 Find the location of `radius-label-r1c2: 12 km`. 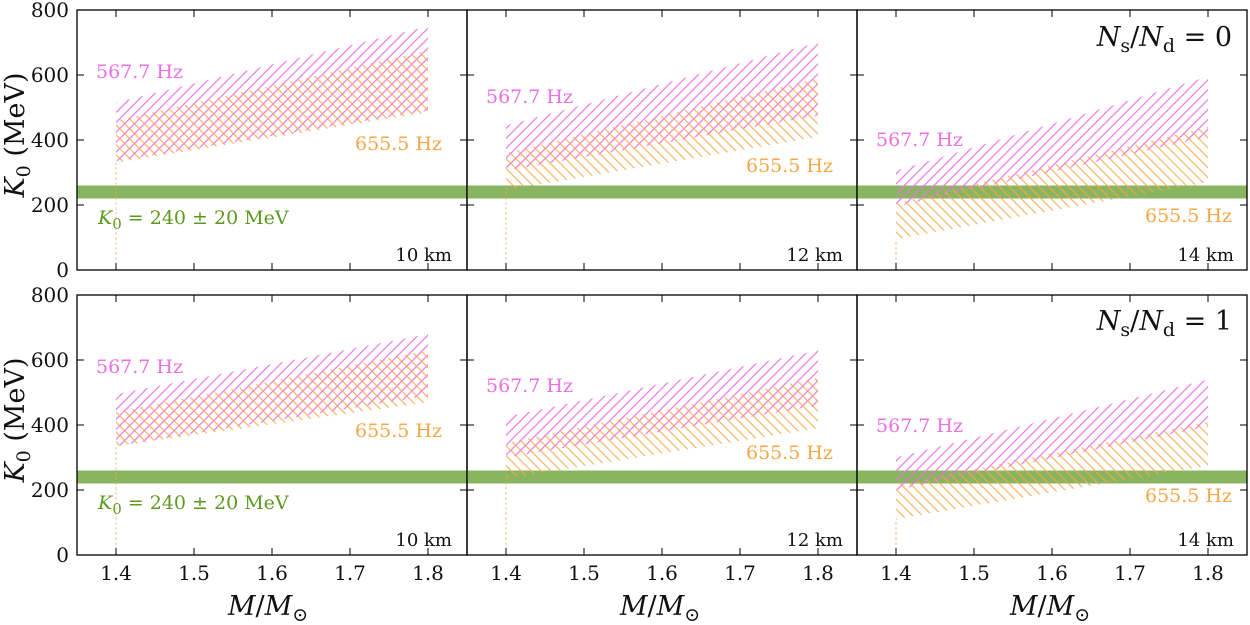

radius-label-r1c2: 12 km is located at coordinates (814, 255).